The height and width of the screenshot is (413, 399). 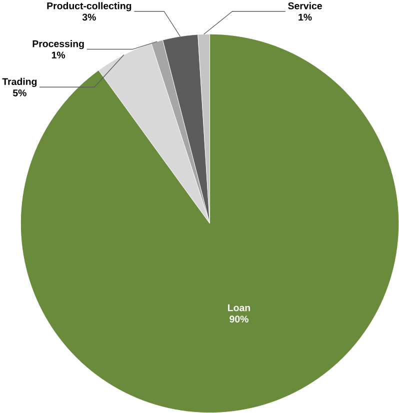 I want to click on slice-label: Product-collecting, so click(x=89, y=7).